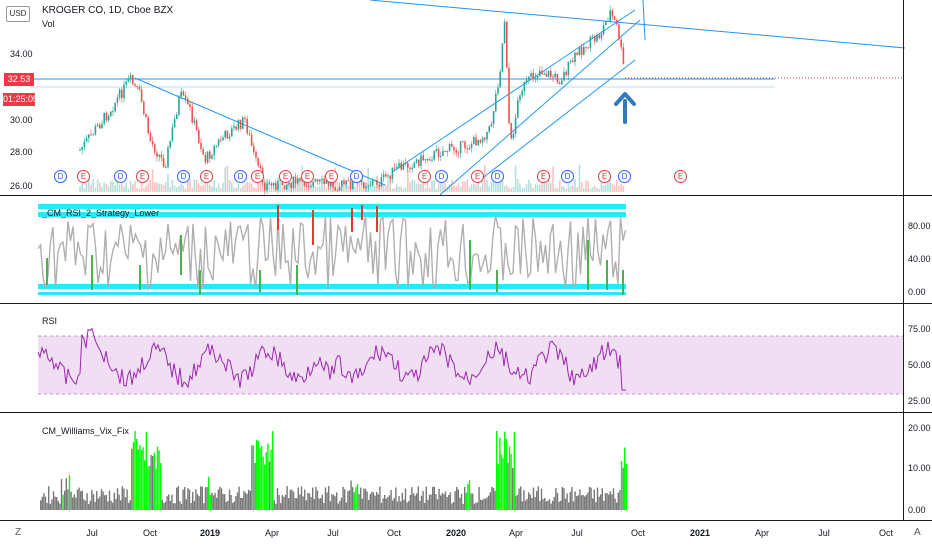 The height and width of the screenshot is (550, 932). I want to click on rsi-strategy-title: _CM_RSI_2_Strategy_Lower, so click(101, 213).